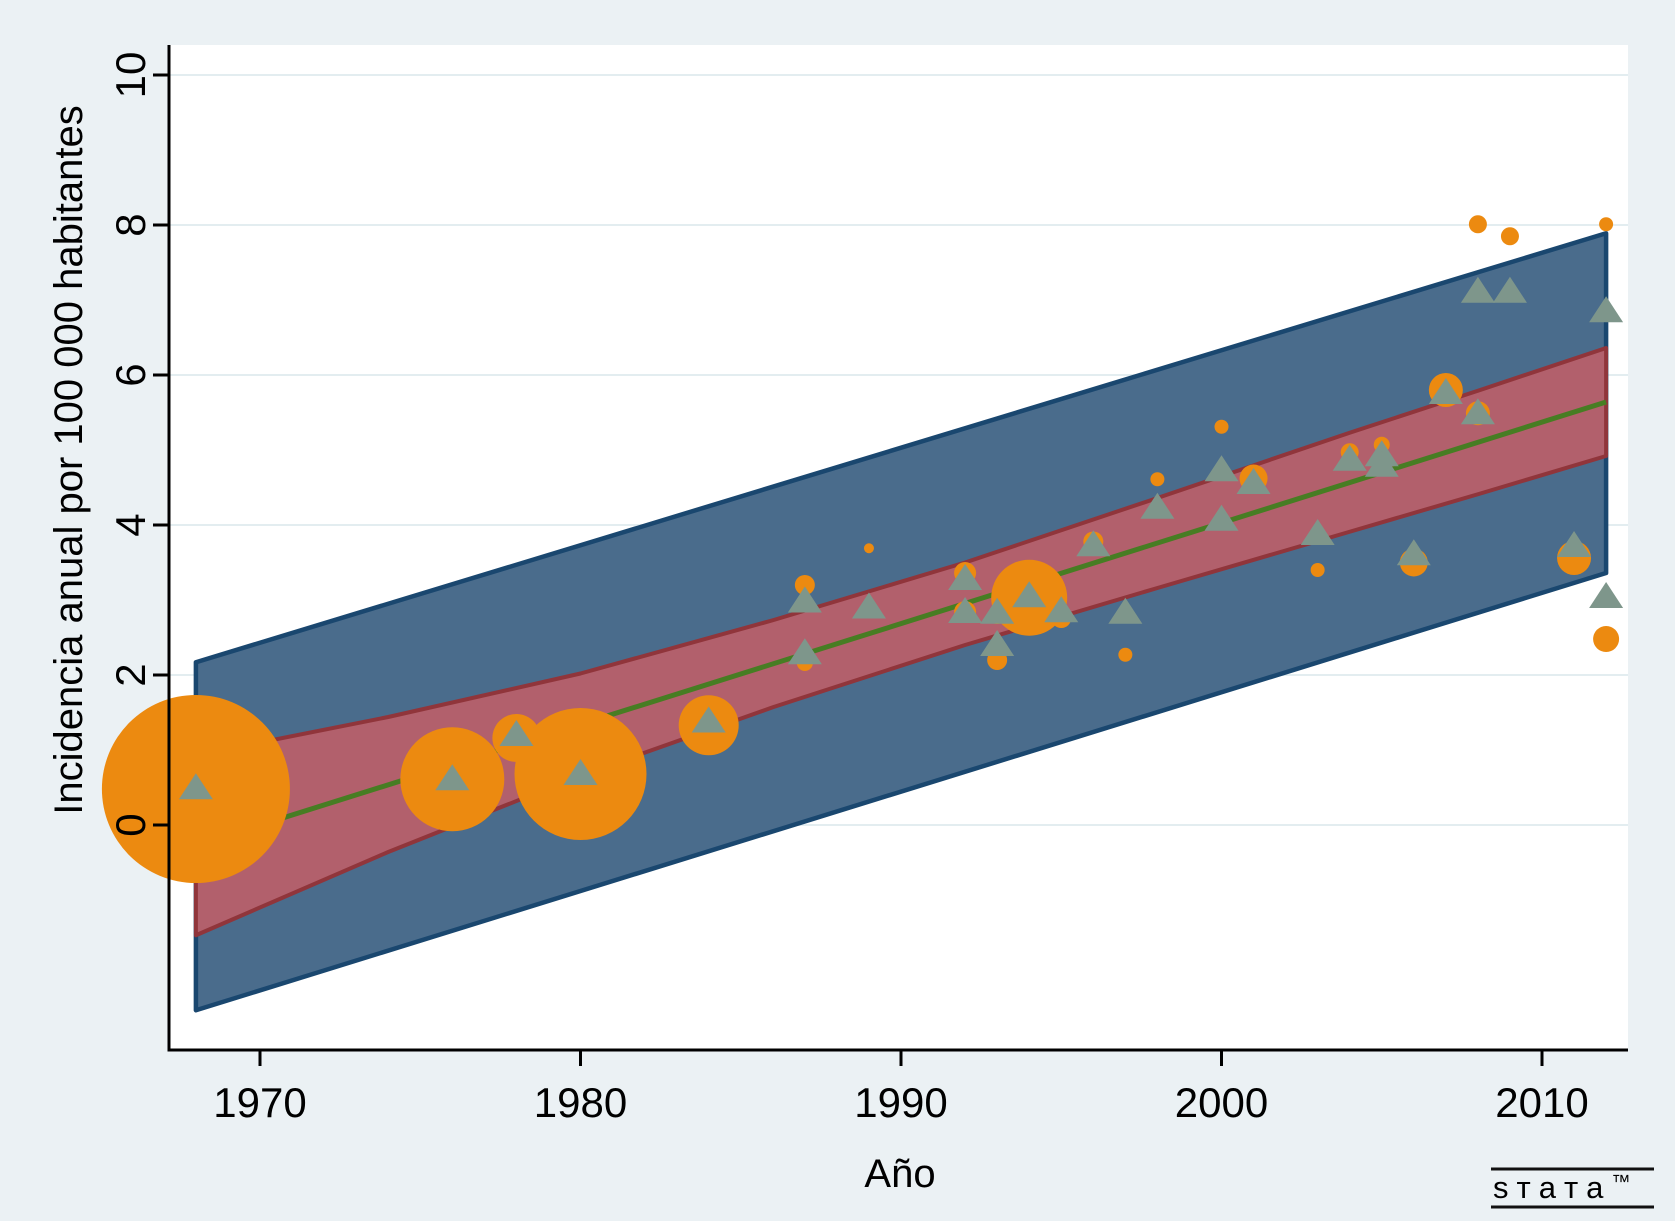 This screenshot has height=1221, width=1675. Describe the element at coordinates (130, 674) in the screenshot. I see `y-tick-label: 2` at that location.